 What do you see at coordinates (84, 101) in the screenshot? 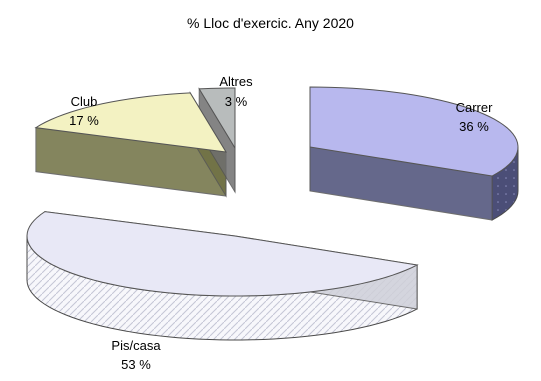
I see `slice-label-club: Club` at bounding box center [84, 101].